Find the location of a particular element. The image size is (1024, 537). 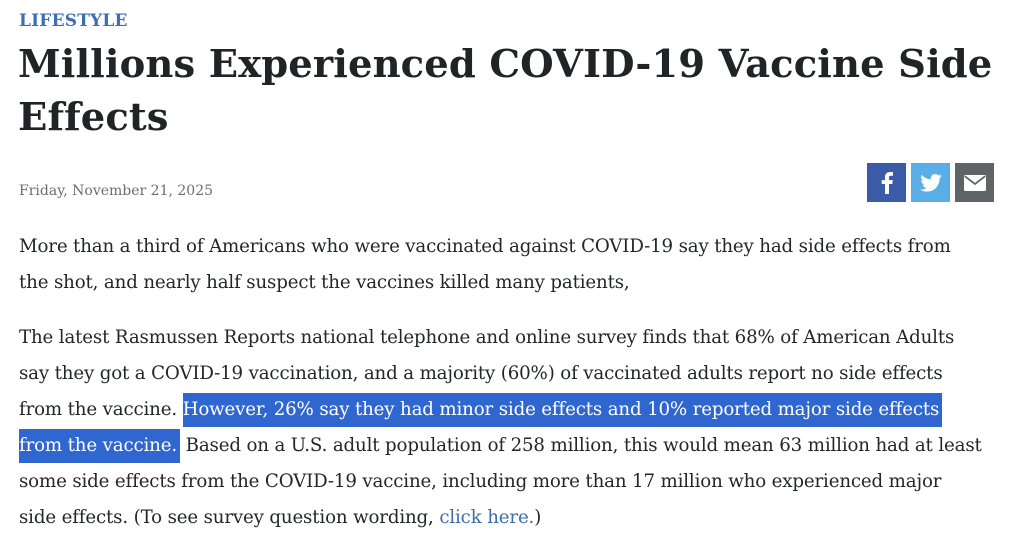

twitter-icon is located at coordinates (930, 182).